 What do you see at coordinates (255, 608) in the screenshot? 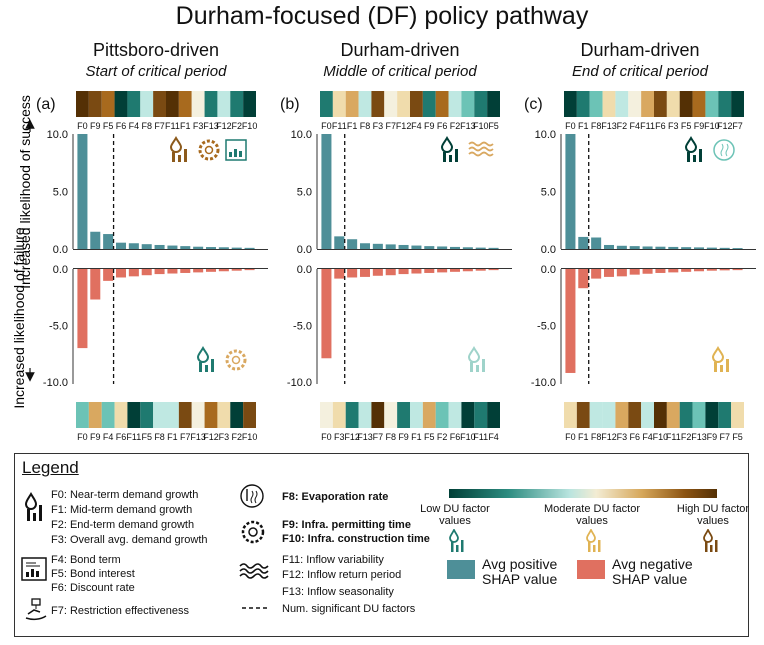
I see `significance-line-key` at bounding box center [255, 608].